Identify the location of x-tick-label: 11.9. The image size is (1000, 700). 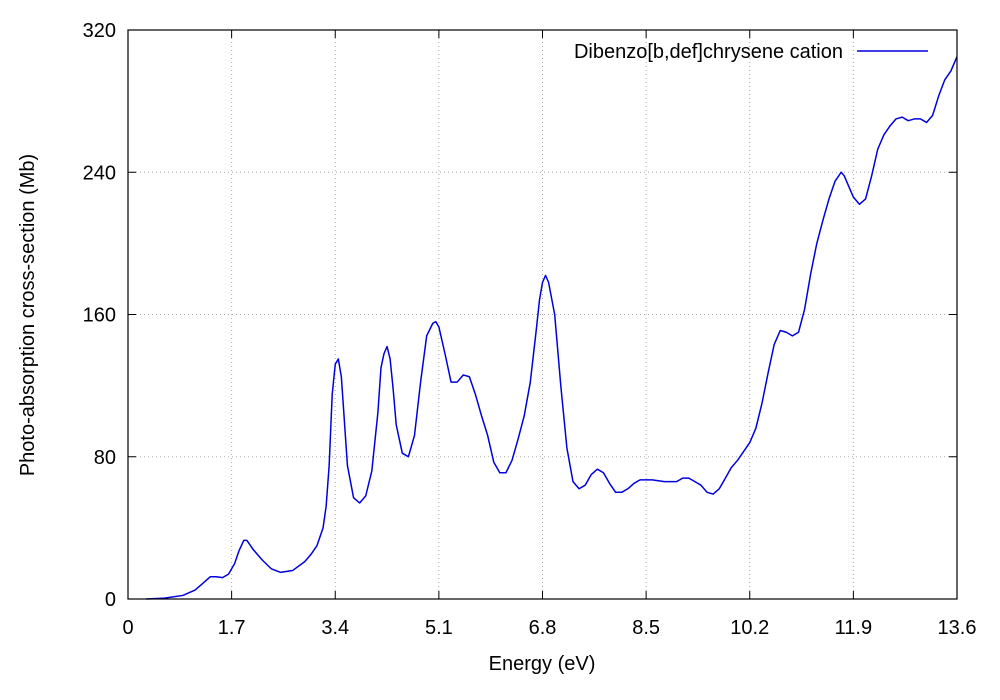
(853, 628).